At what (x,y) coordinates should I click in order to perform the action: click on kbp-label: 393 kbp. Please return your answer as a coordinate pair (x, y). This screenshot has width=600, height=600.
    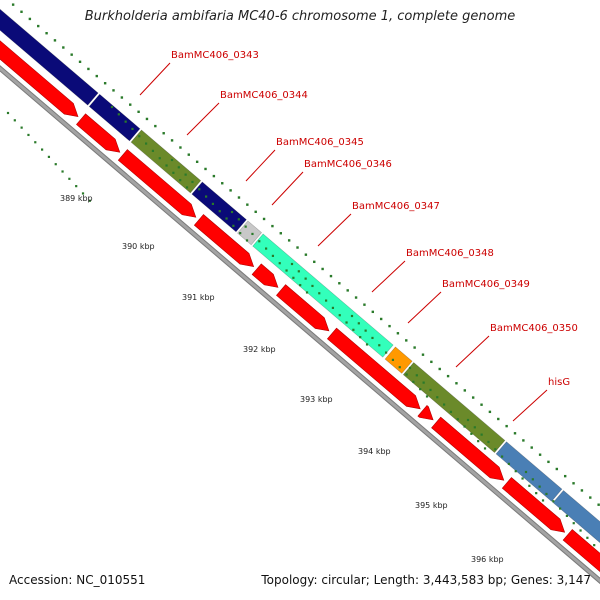
    Looking at the image, I should click on (316, 399).